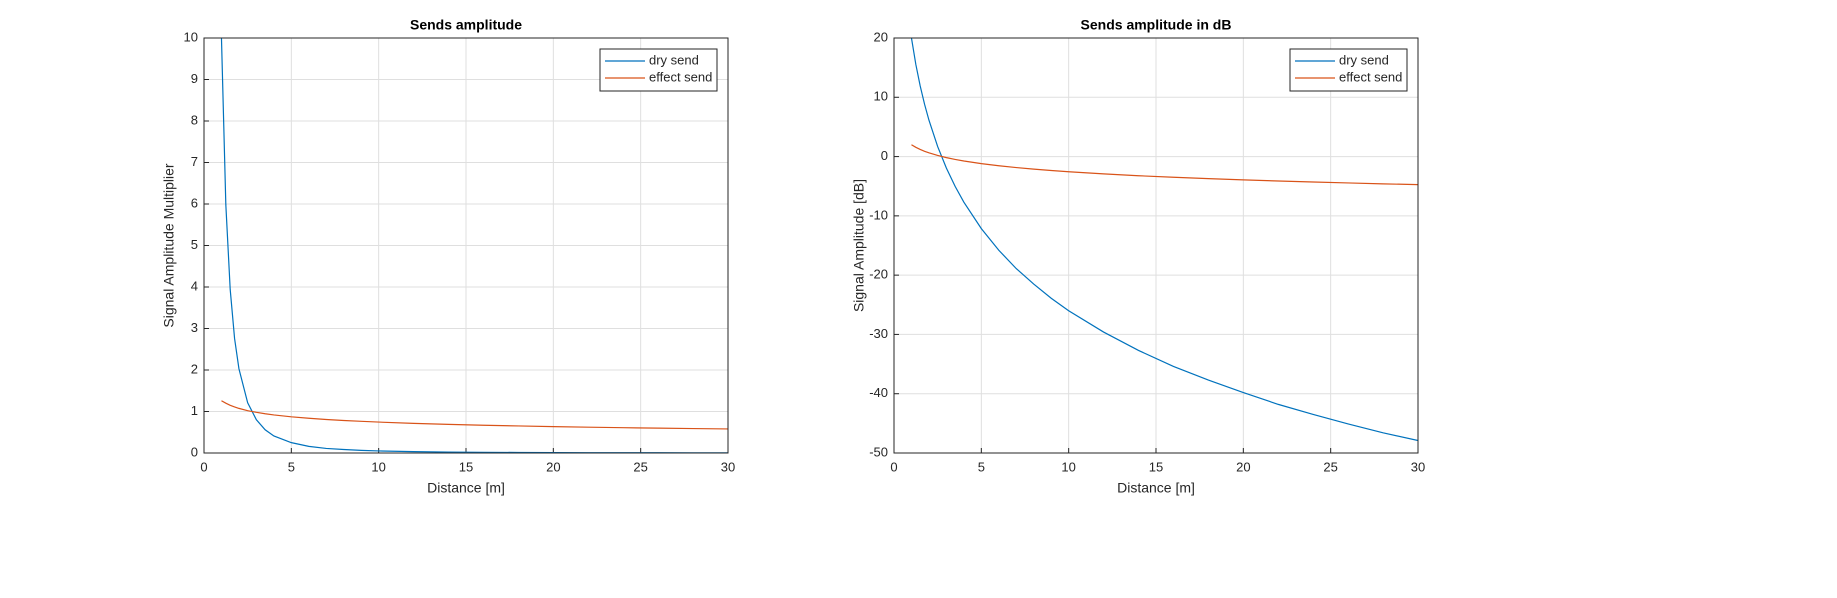 The image size is (1837, 598). What do you see at coordinates (194, 244) in the screenshot?
I see `y-tick-label: 5` at bounding box center [194, 244].